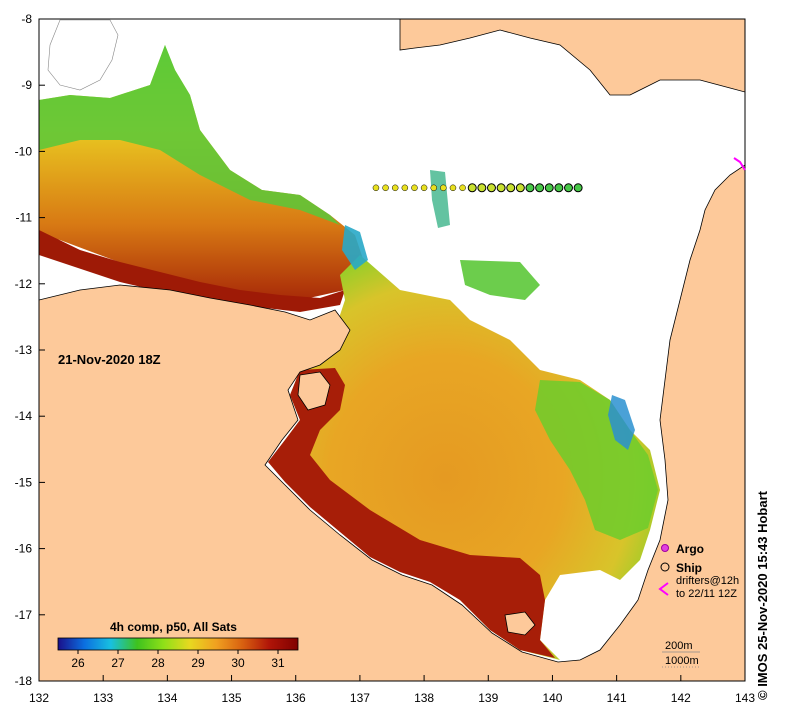 The height and width of the screenshot is (716, 791). Describe the element at coordinates (26, 19) in the screenshot. I see `lat-tick-label: -8` at that location.